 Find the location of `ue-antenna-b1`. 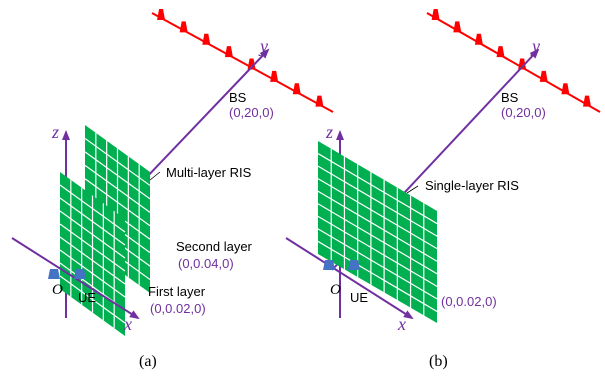

ue-antenna-b1 is located at coordinates (329, 265).